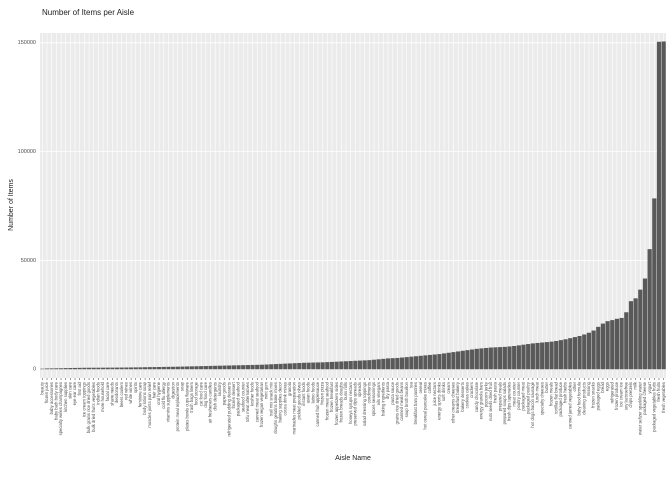  Describe the element at coordinates (630, 395) in the screenshot. I see `x-tick-label: chips pretzels` at that location.